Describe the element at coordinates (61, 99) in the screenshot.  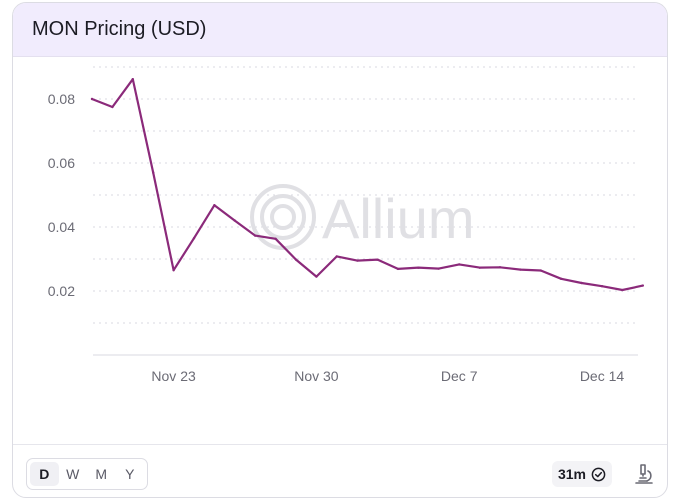
I see `y-tick-label: 0.08` at that location.